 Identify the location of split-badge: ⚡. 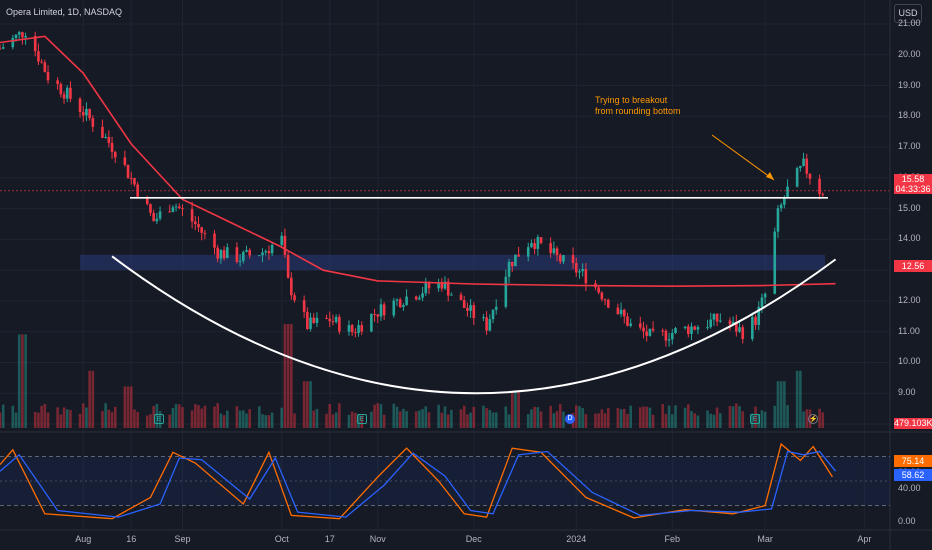
(813, 419).